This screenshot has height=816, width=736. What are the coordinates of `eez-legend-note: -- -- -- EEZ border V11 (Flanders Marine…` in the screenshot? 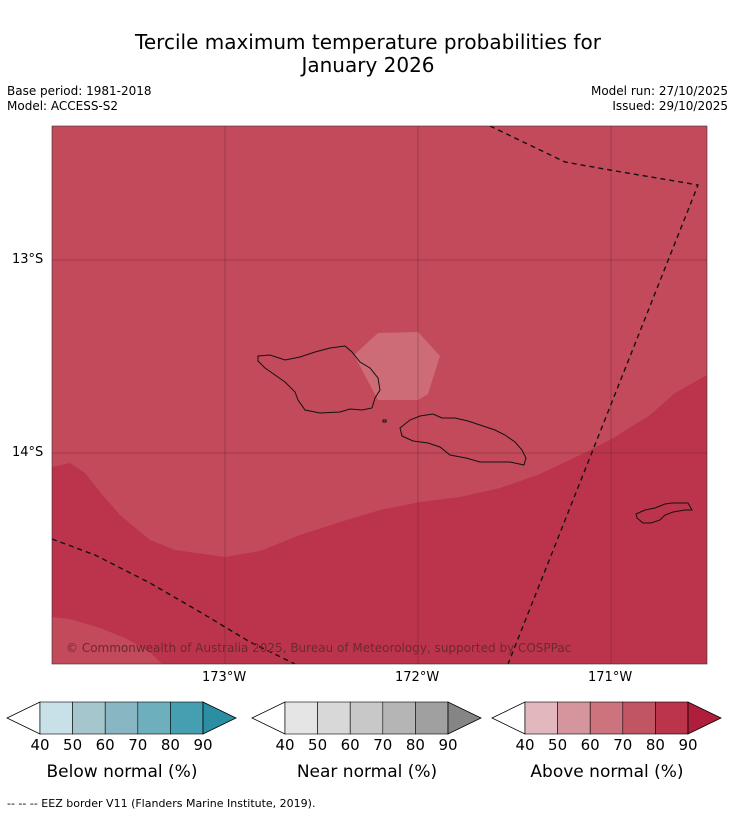 It's located at (161, 803).